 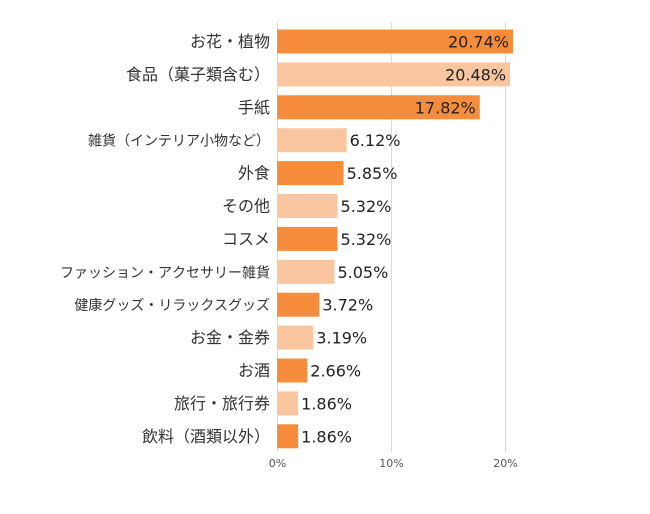 I want to click on category-label: お花・植物, so click(x=230, y=41).